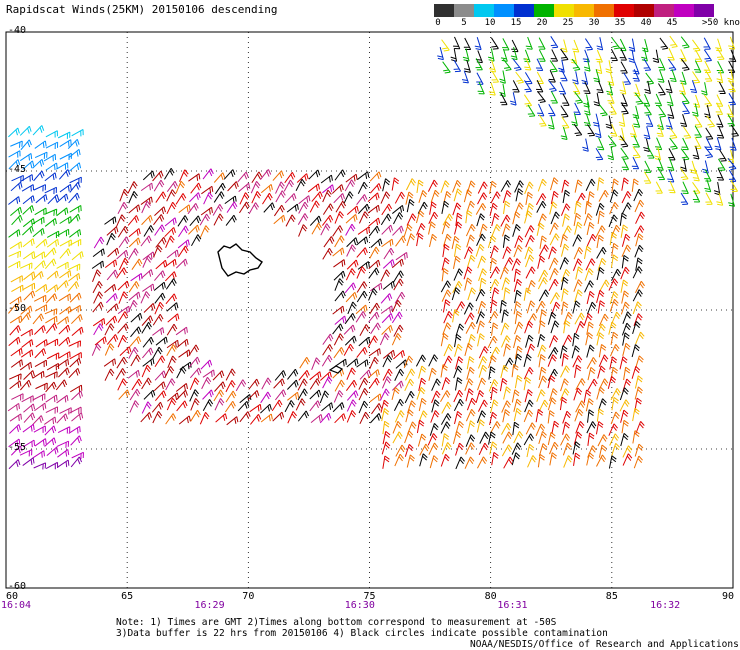 Image resolution: width=740 pixels, height=650 pixels. I want to click on lat-tick-label: -50, so click(17, 308).